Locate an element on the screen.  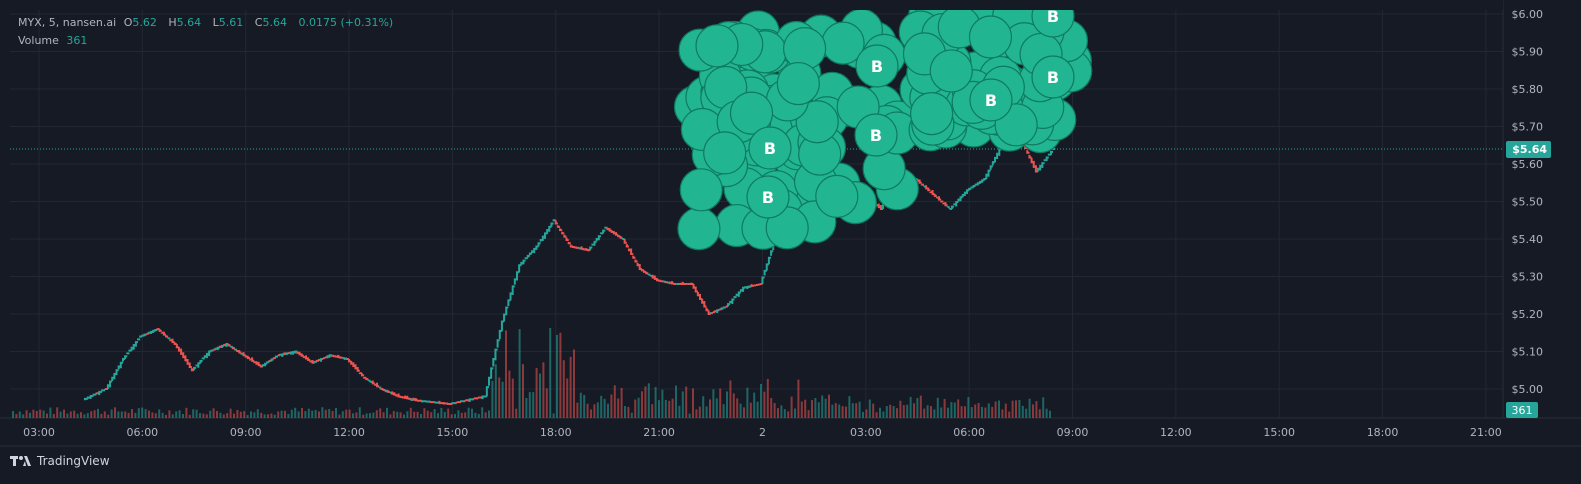
buy-markers: B B B B B B B is located at coordinates (883, 125).